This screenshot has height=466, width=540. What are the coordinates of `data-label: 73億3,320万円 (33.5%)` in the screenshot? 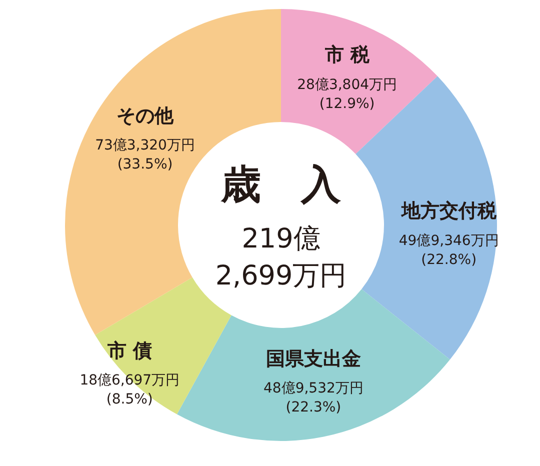 It's located at (145, 155).